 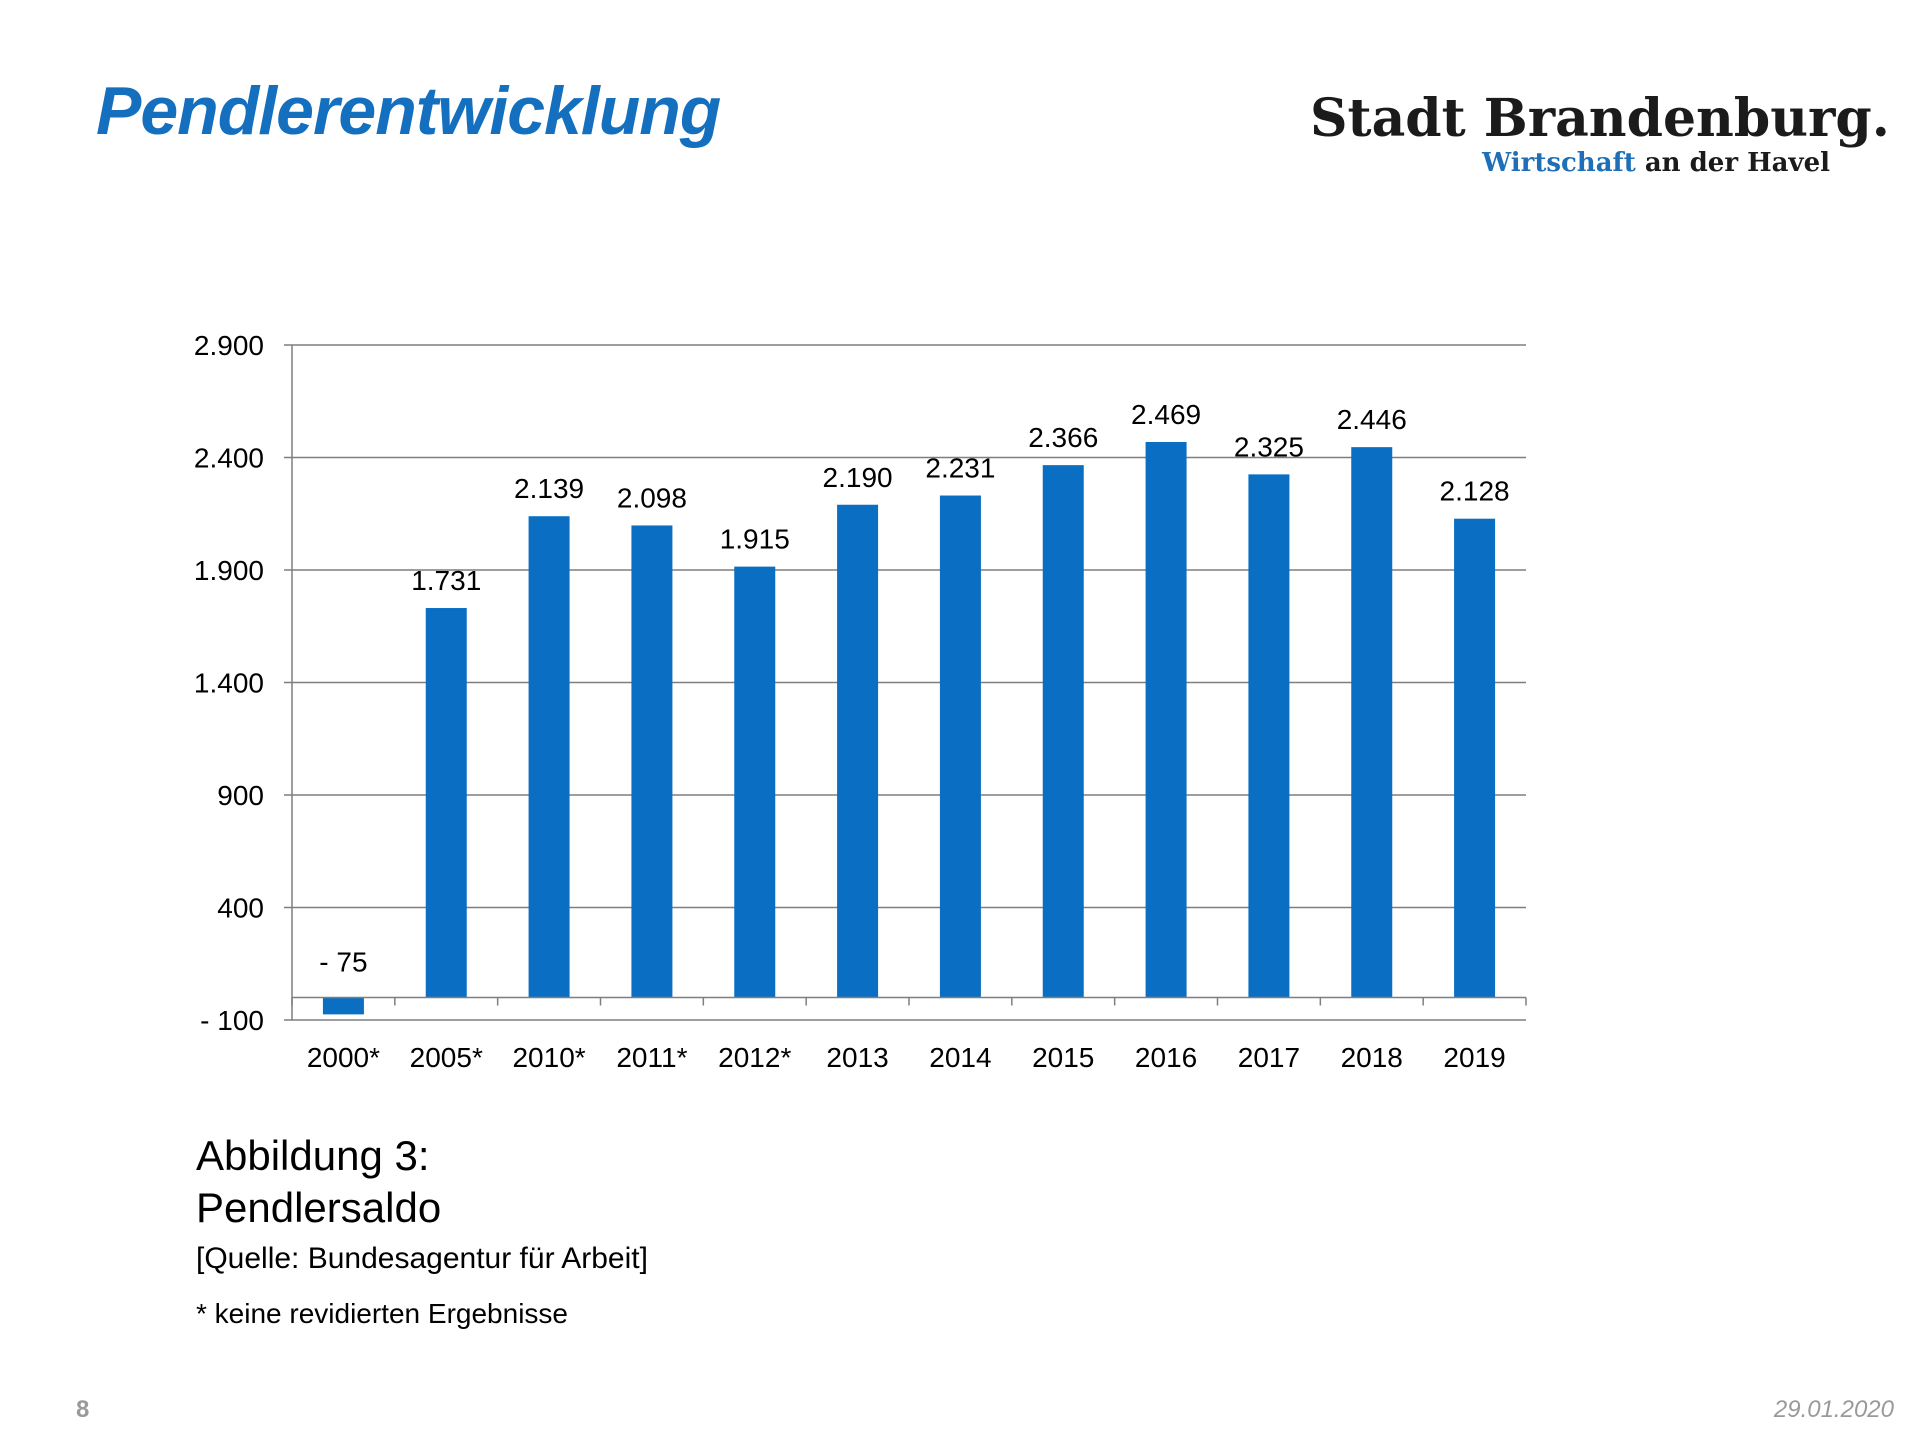 I want to click on x-tick-label: 2018, so click(x=1372, y=1057).